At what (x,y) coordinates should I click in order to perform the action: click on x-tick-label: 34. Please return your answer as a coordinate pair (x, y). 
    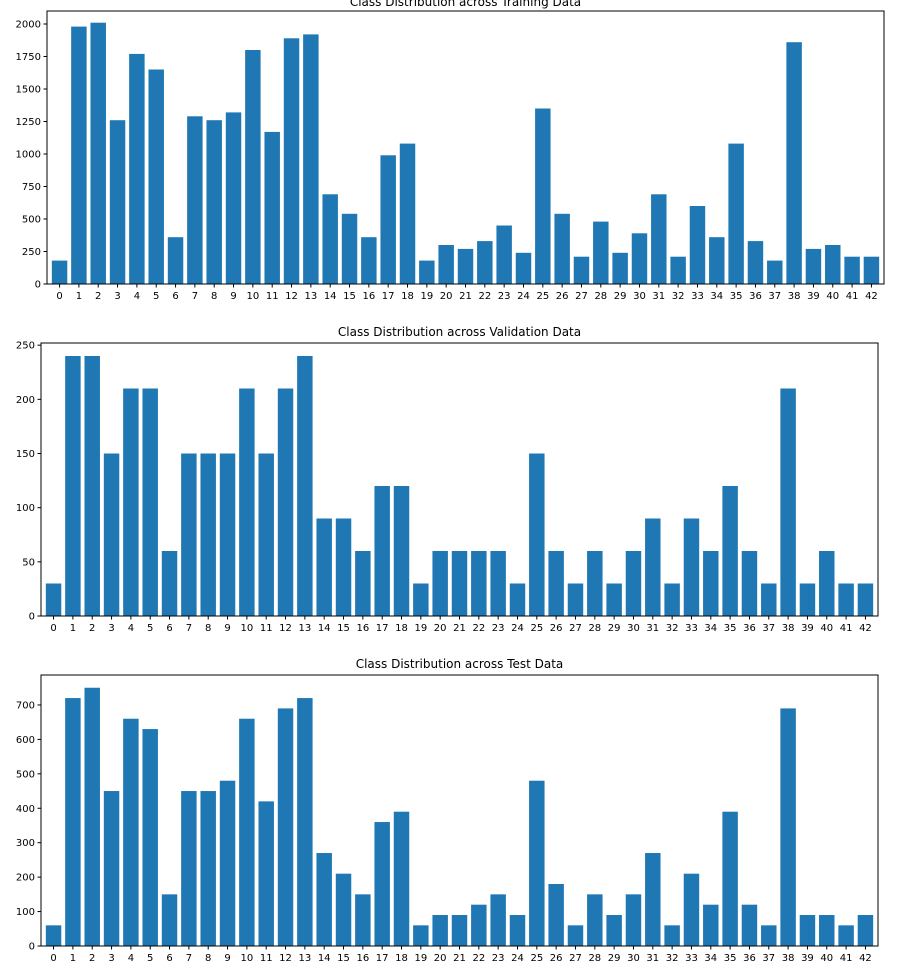
    Looking at the image, I should click on (710, 958).